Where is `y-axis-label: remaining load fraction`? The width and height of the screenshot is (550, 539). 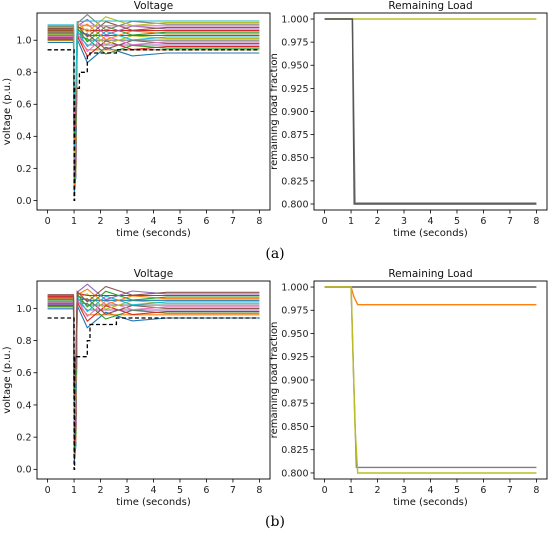
y-axis-label: remaining load fraction is located at coordinates (274, 111).